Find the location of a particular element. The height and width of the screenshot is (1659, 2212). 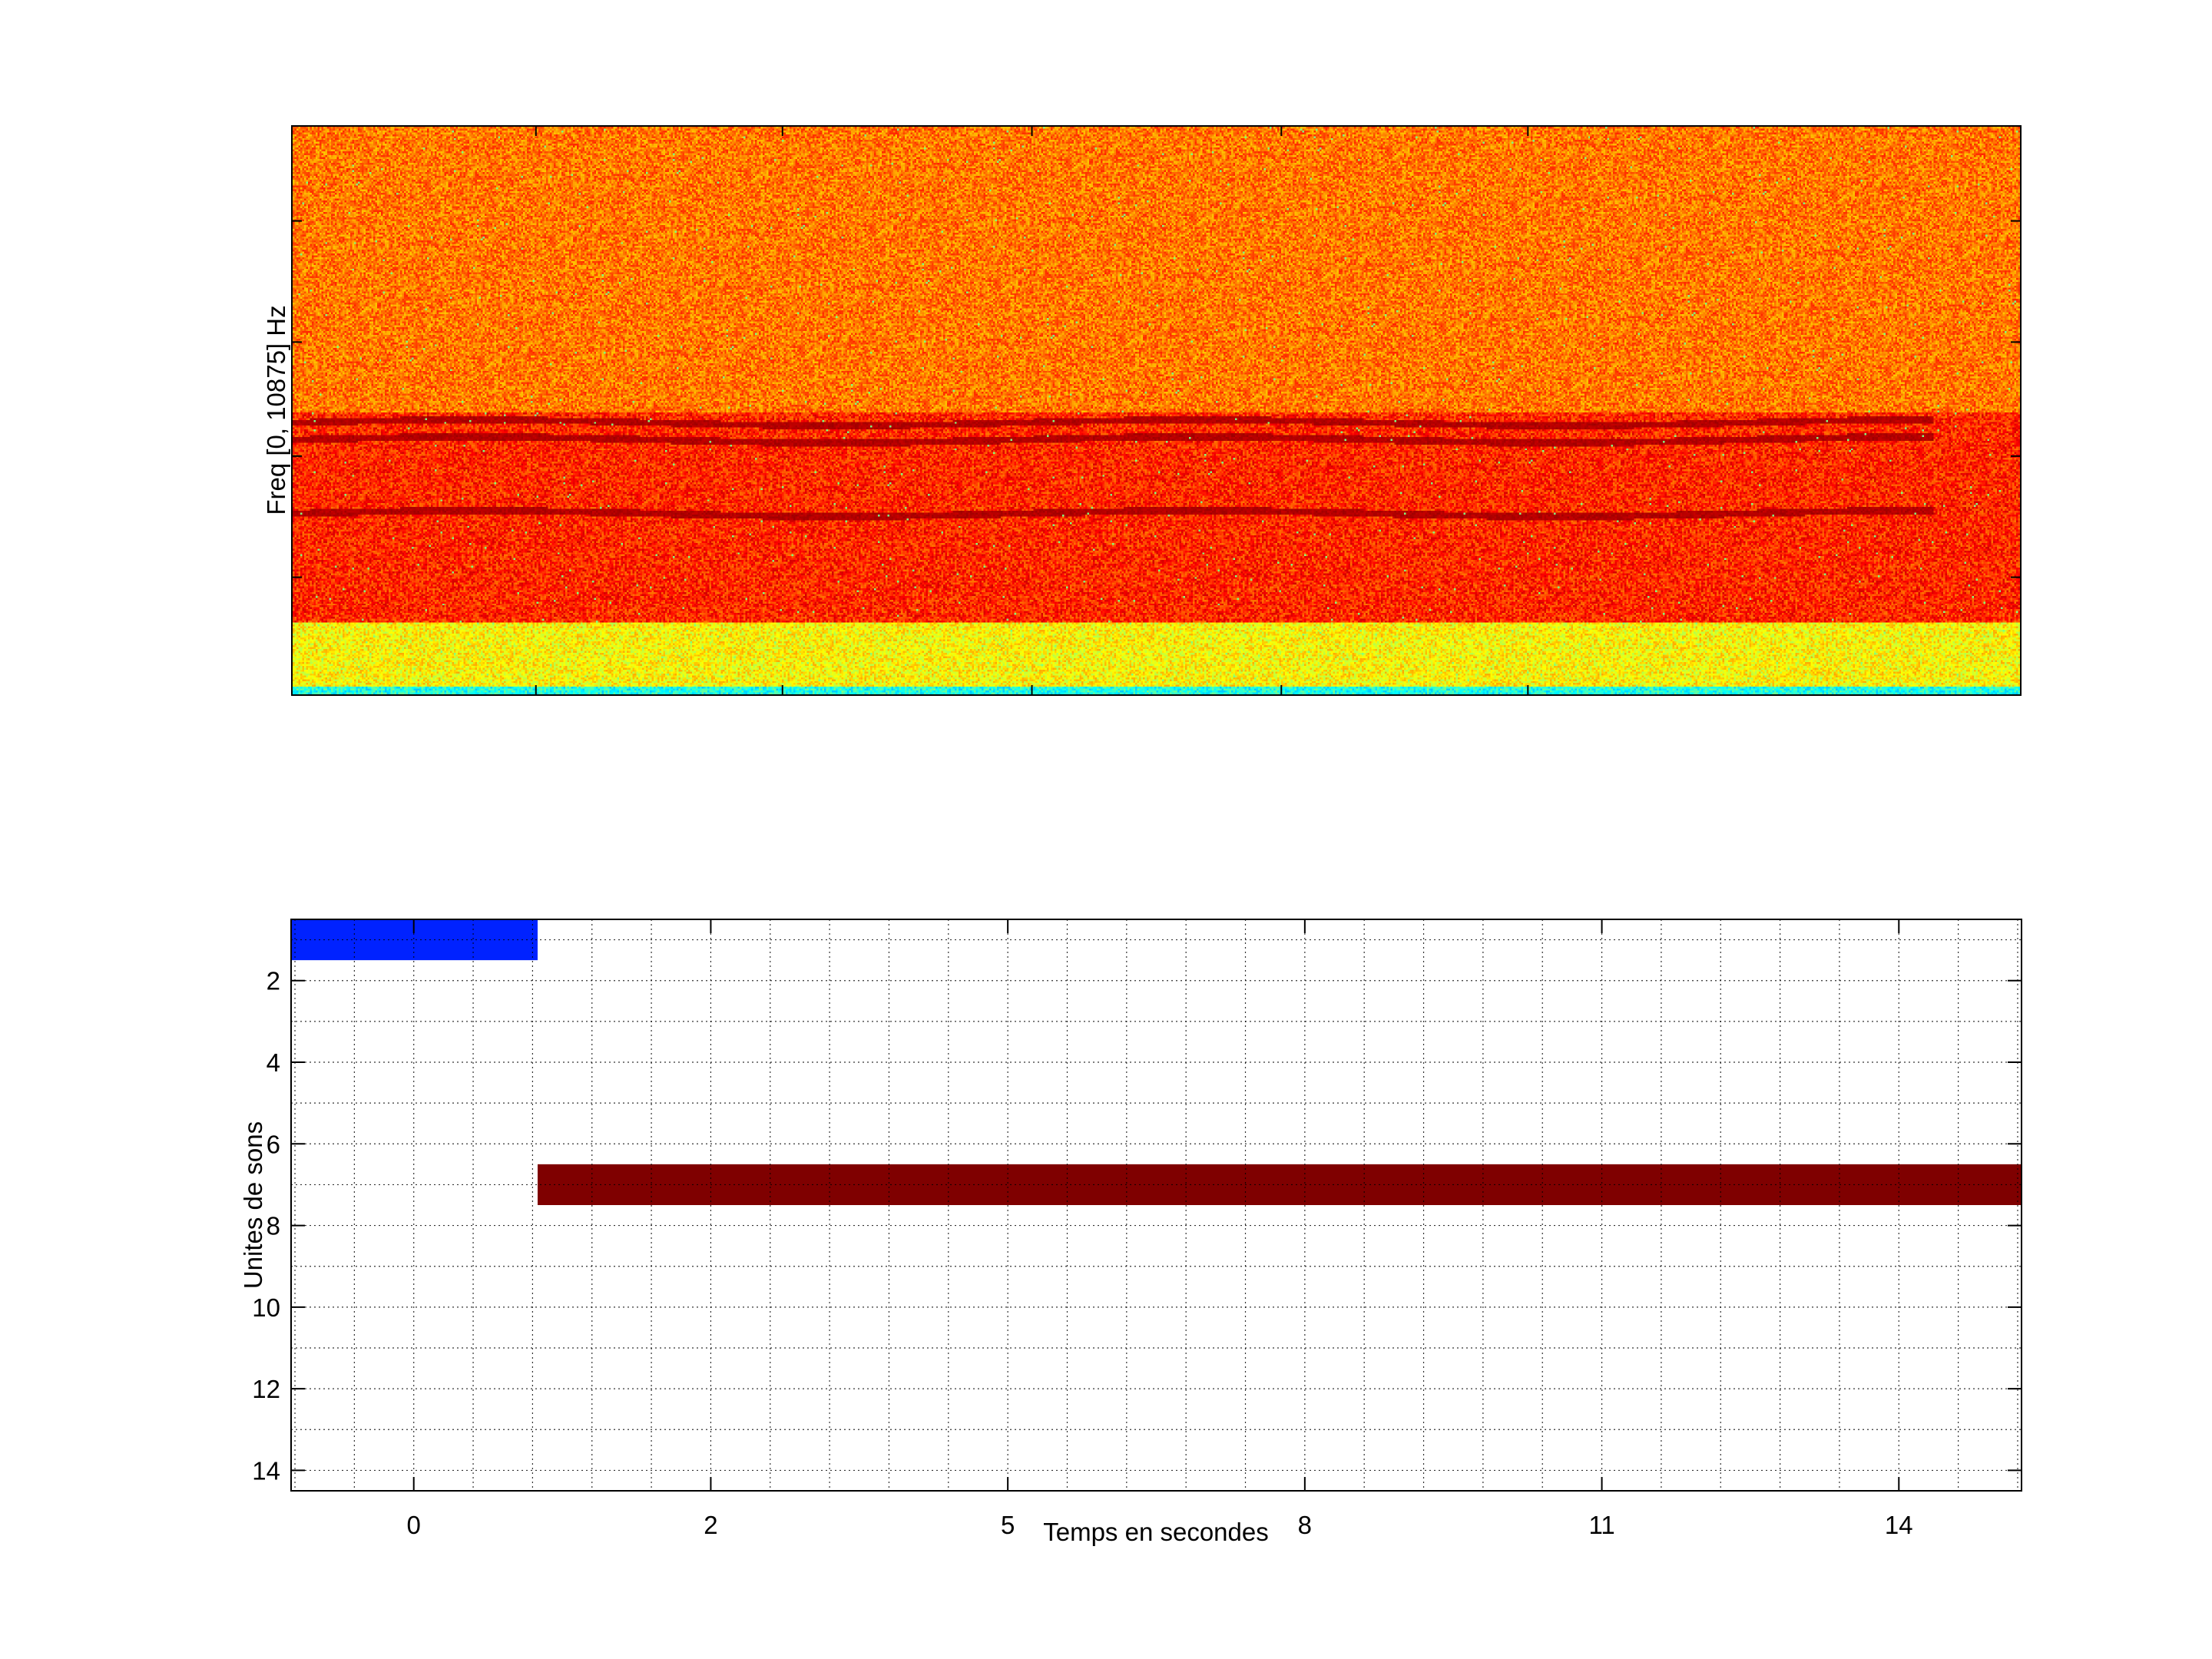

ytick-label: 8 is located at coordinates (273, 1226).